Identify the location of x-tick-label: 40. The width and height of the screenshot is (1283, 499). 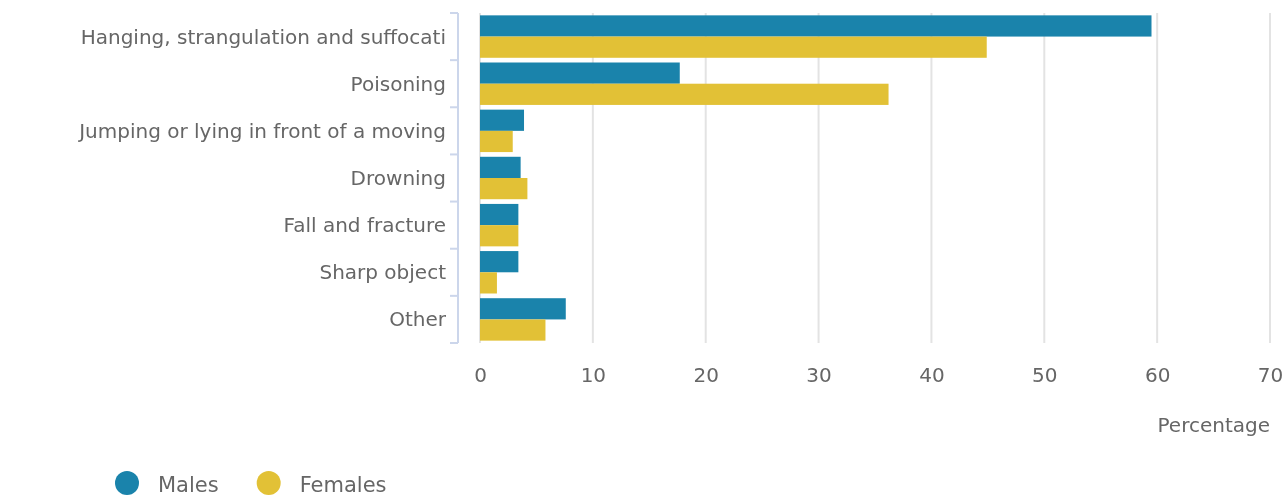
(932, 375).